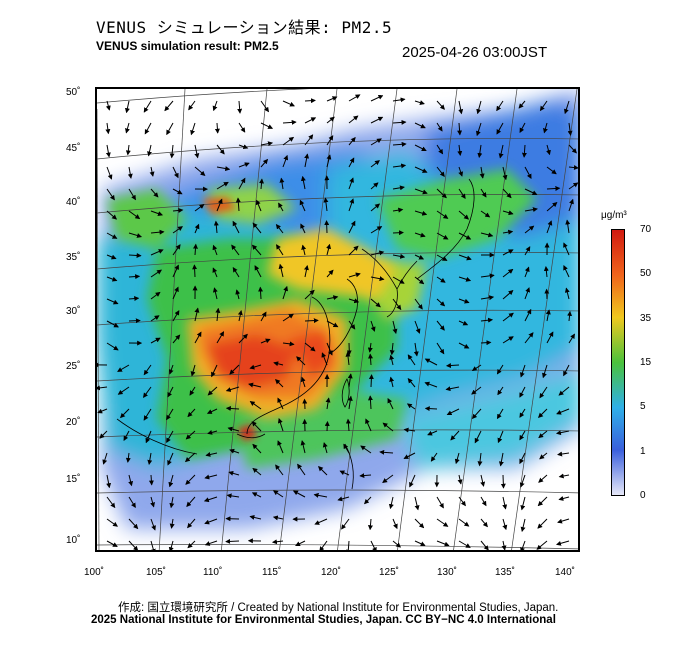 This screenshot has width=700, height=649. What do you see at coordinates (646, 362) in the screenshot?
I see `colorbar-label: 15` at bounding box center [646, 362].